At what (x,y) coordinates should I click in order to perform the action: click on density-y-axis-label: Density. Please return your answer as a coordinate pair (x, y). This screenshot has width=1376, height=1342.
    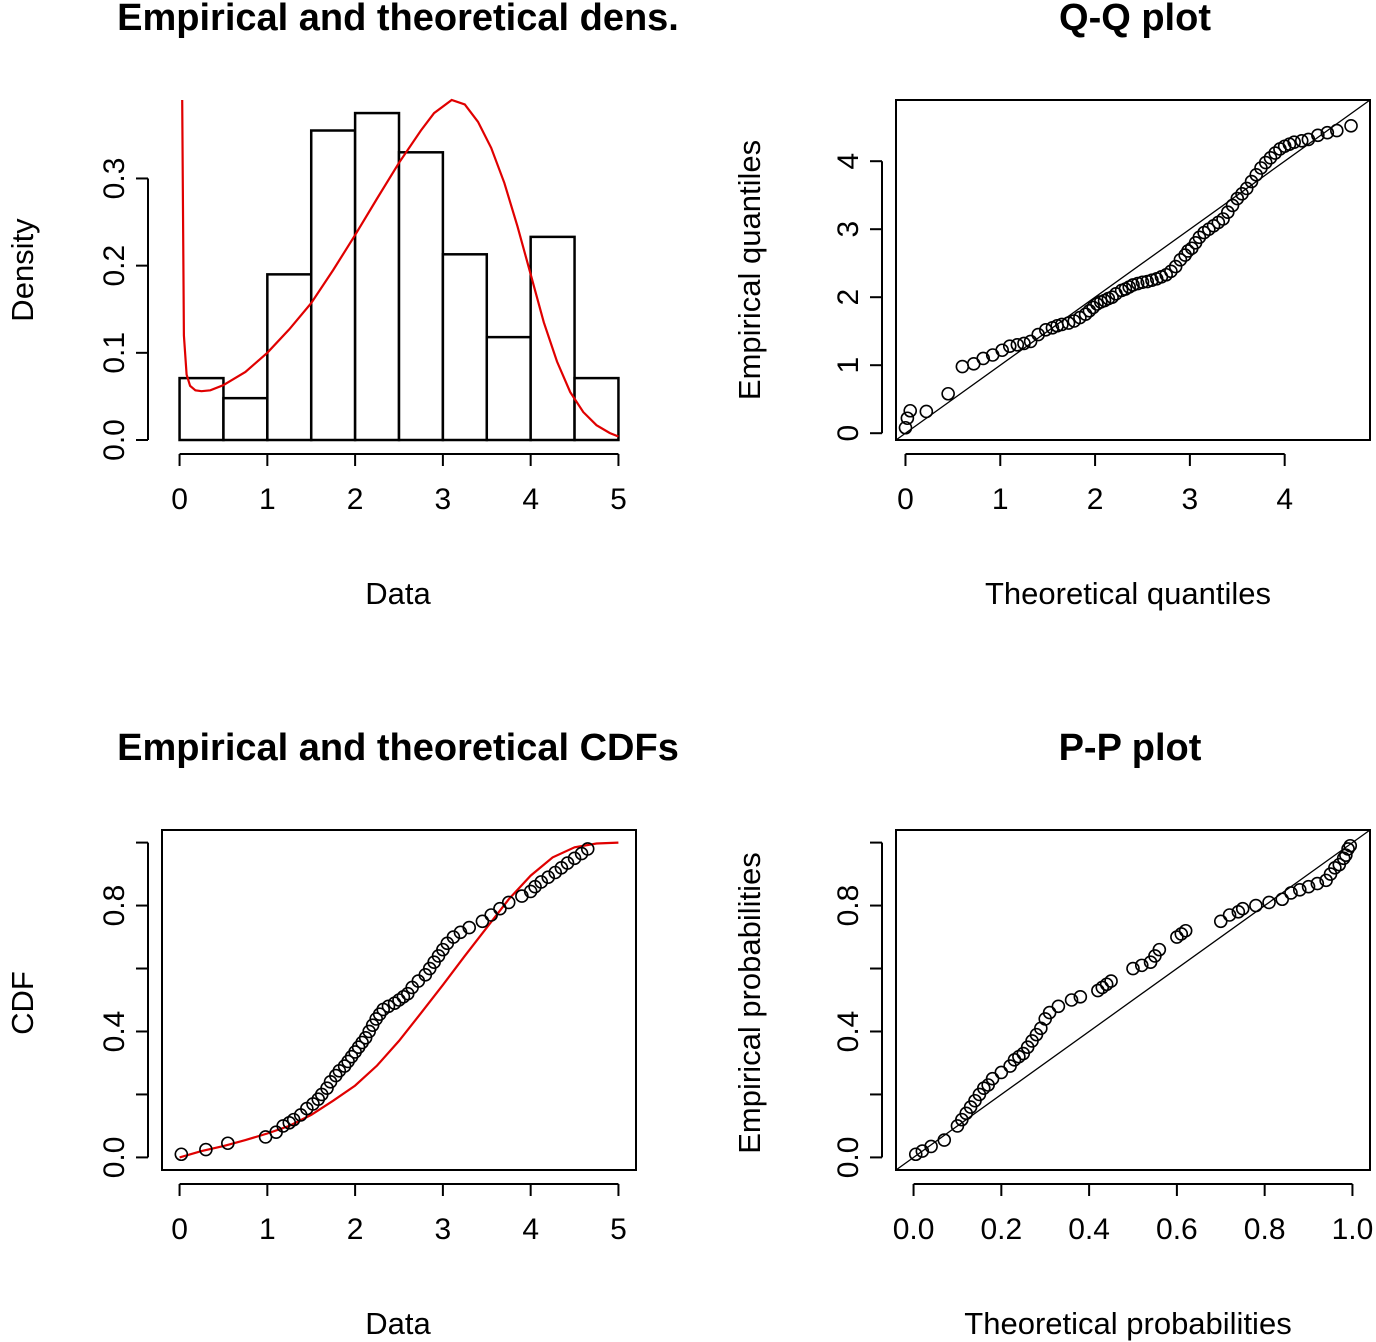
    Looking at the image, I should click on (22, 270).